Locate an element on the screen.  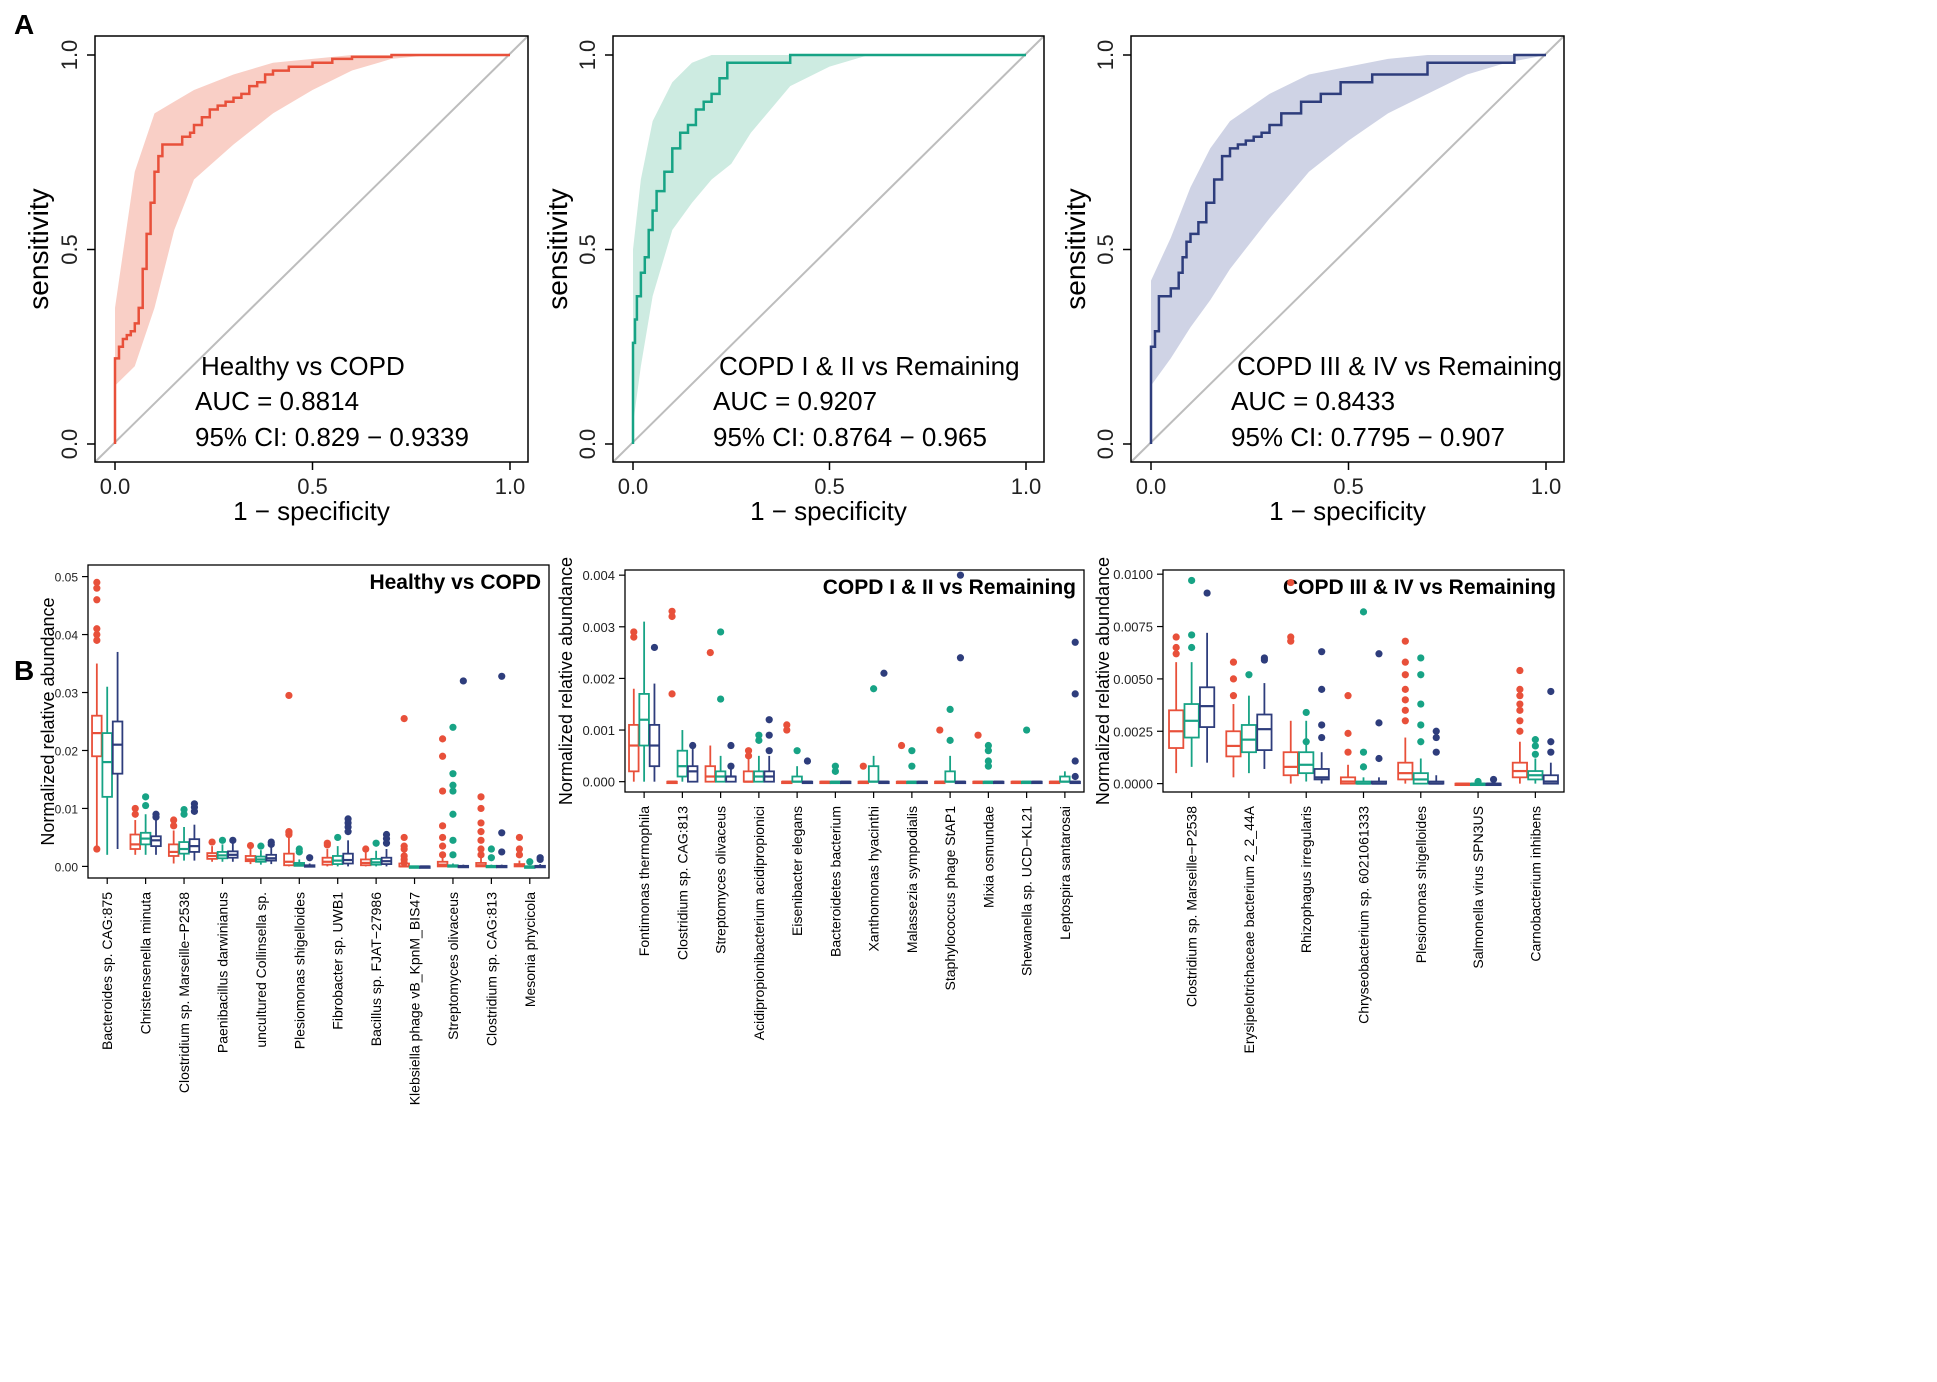
y-tick-label: 0.003 is located at coordinates (598, 627).